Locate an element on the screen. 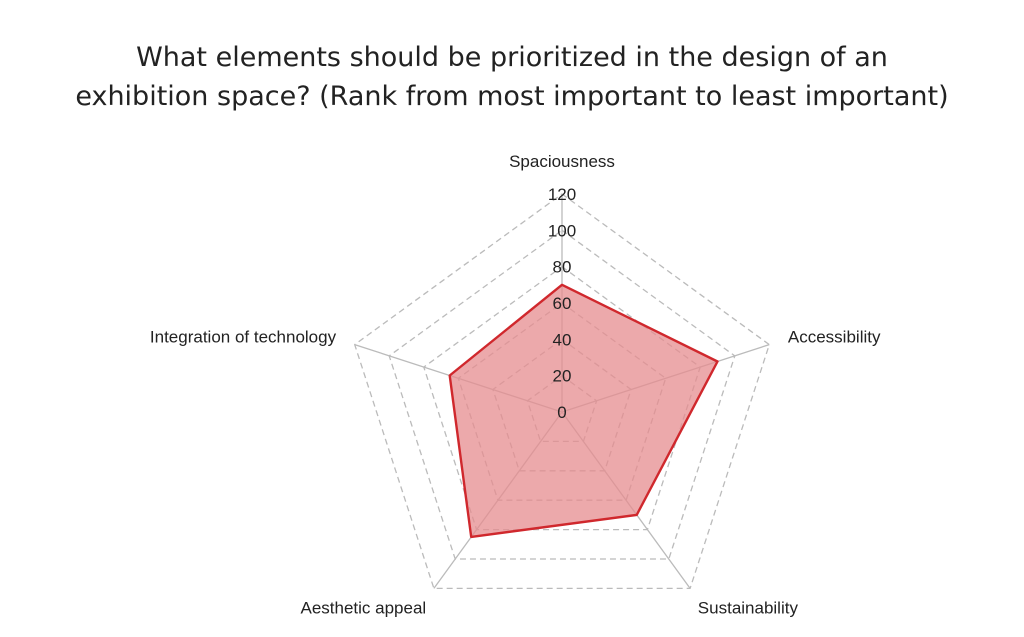 The image size is (1024, 637). radial-tick-labels: 0 20 40 60 80 100 120 is located at coordinates (562, 303).